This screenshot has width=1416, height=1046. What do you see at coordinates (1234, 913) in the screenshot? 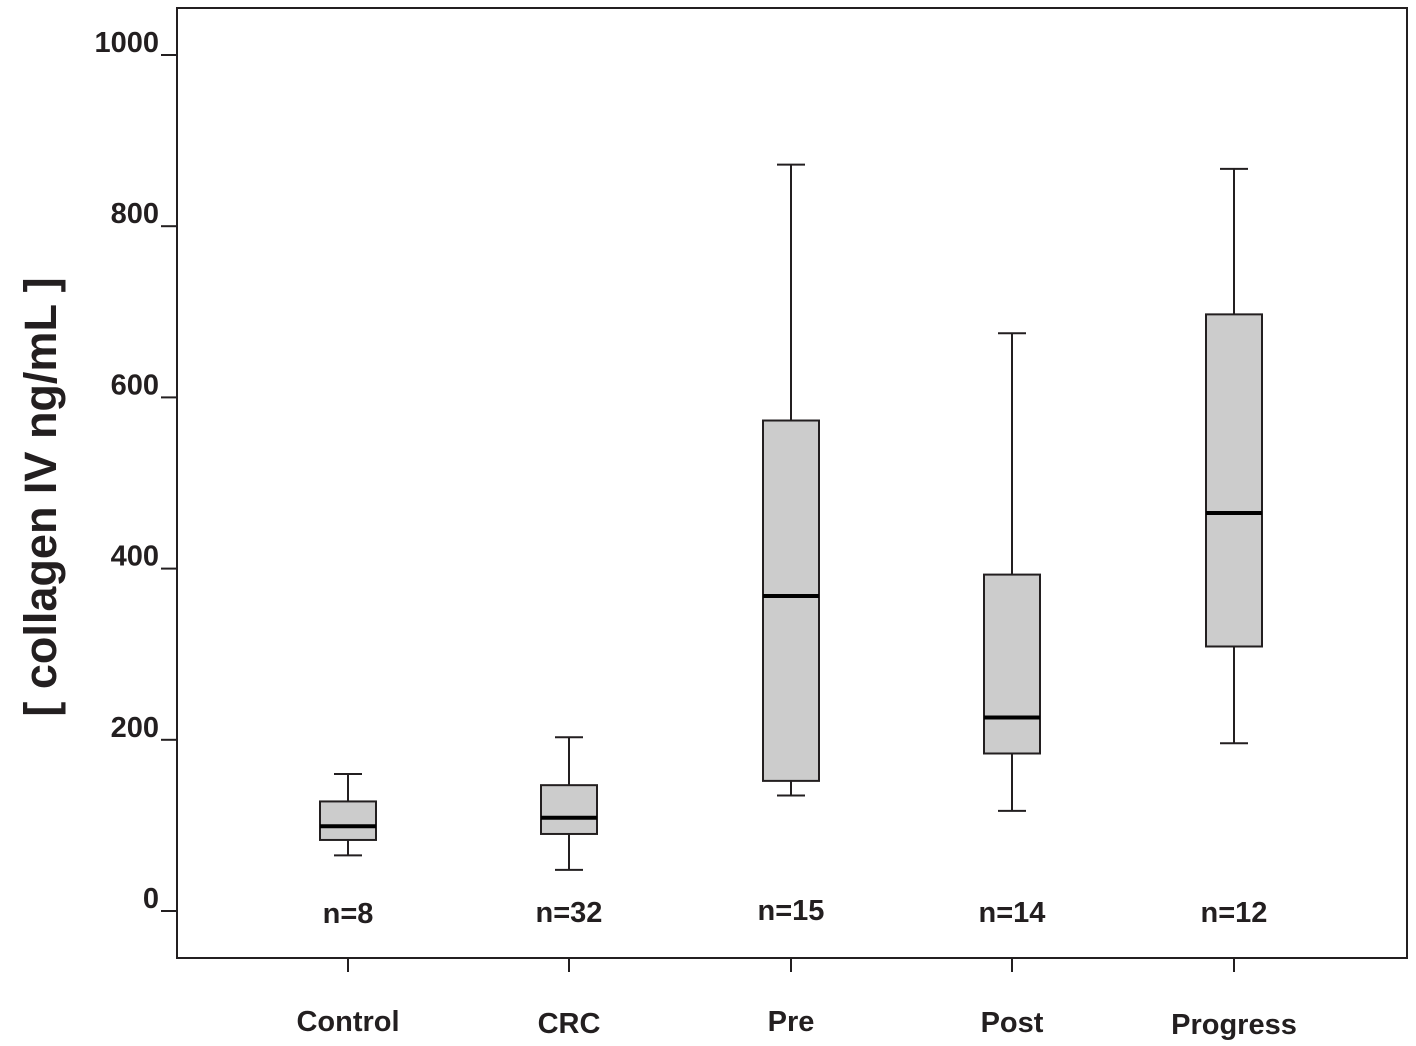
I see `sample-size-label: n=12` at bounding box center [1234, 913].